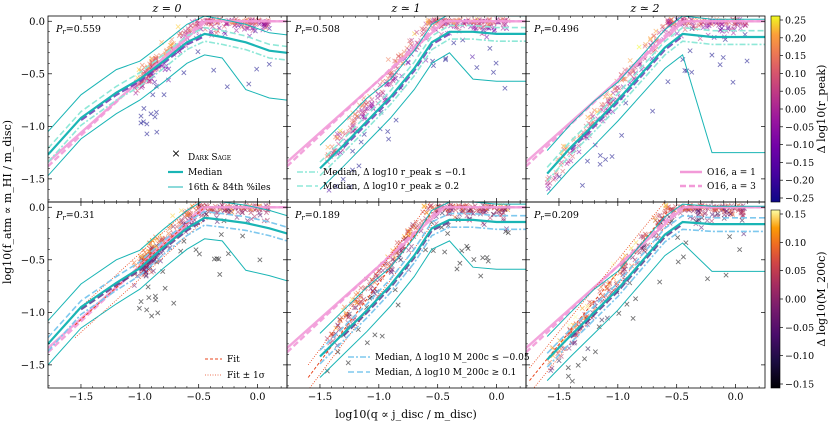 This screenshot has width=831, height=426. I want to click on panel-1-1: −1.5 −1.0 −0.5 0.0 Pr=0.189, so click(406, 302).